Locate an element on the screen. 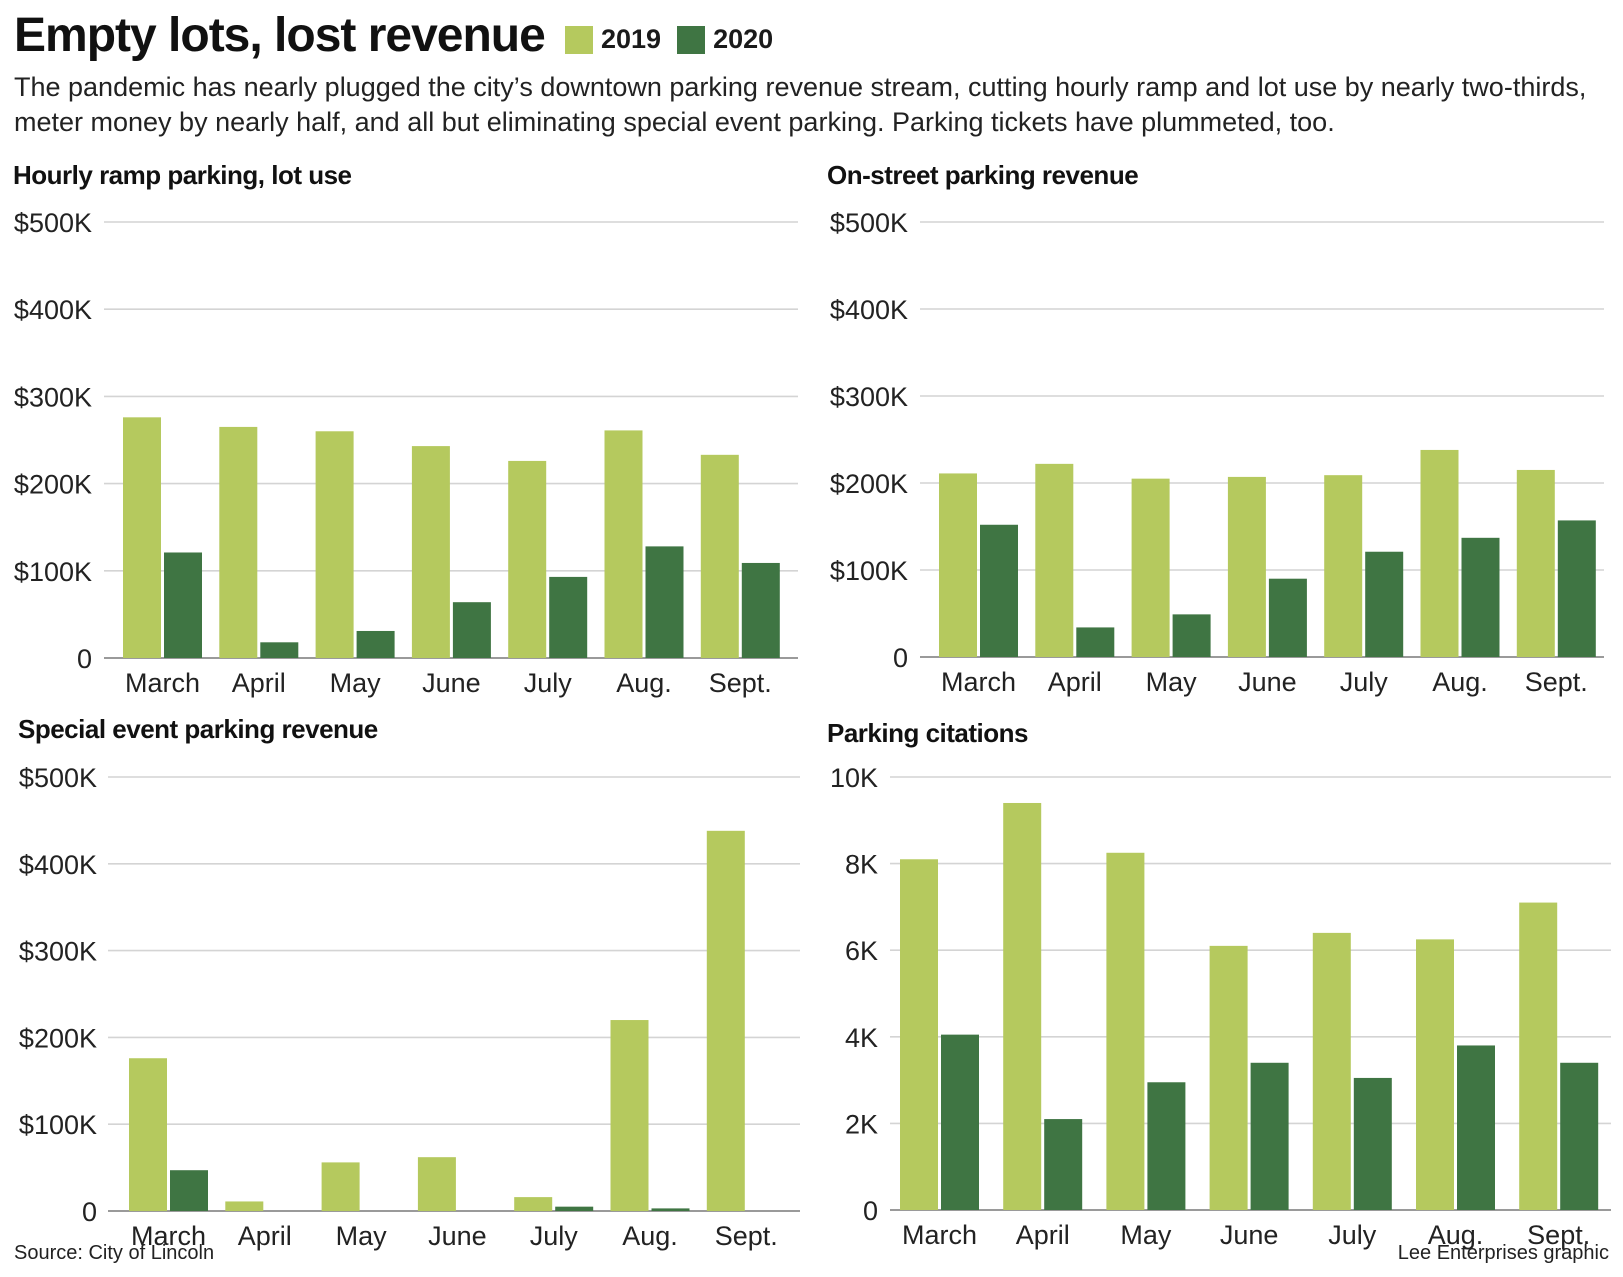 This screenshot has height=1277, width=1623. on-street-category-label-5: Aug. is located at coordinates (1460, 682).